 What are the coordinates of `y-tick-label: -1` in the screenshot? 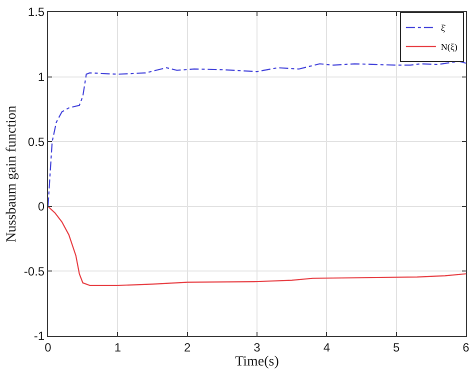 It's located at (39, 336).